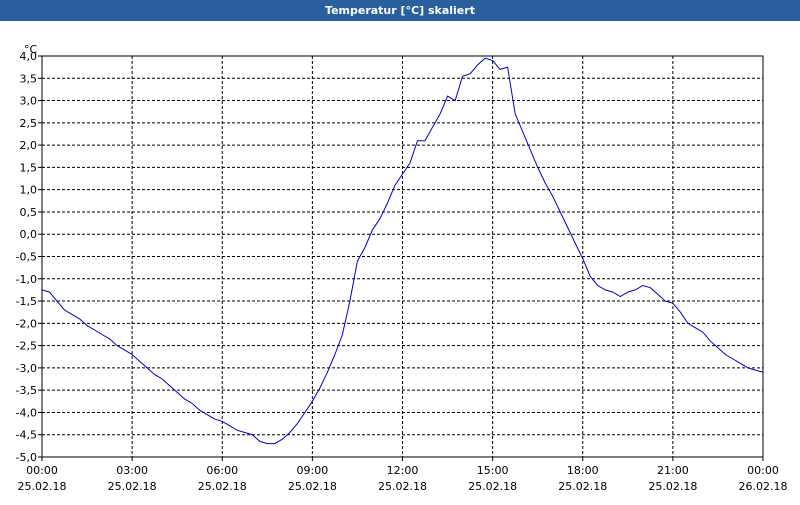  I want to click on y-tick-label: -2,5, so click(26, 346).